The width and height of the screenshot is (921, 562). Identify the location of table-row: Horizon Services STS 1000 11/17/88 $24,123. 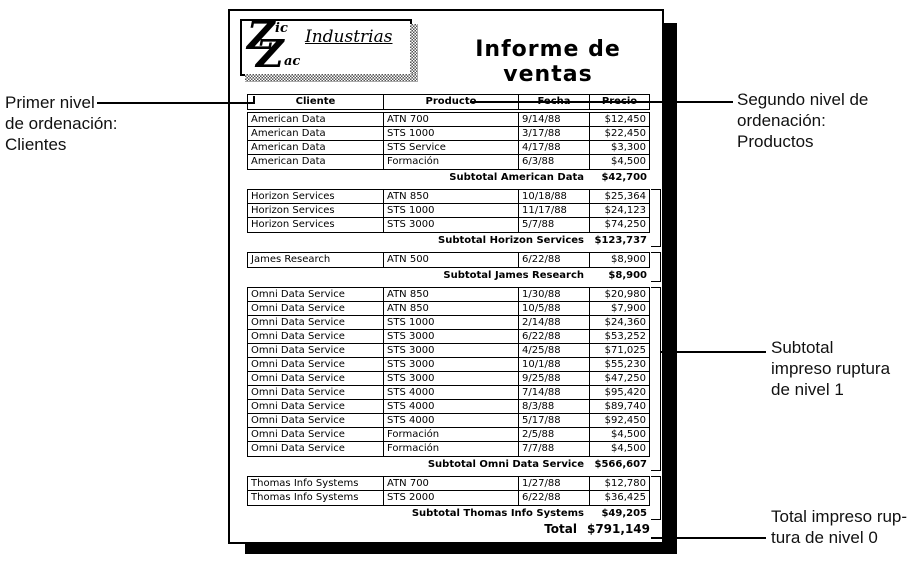
(448, 211).